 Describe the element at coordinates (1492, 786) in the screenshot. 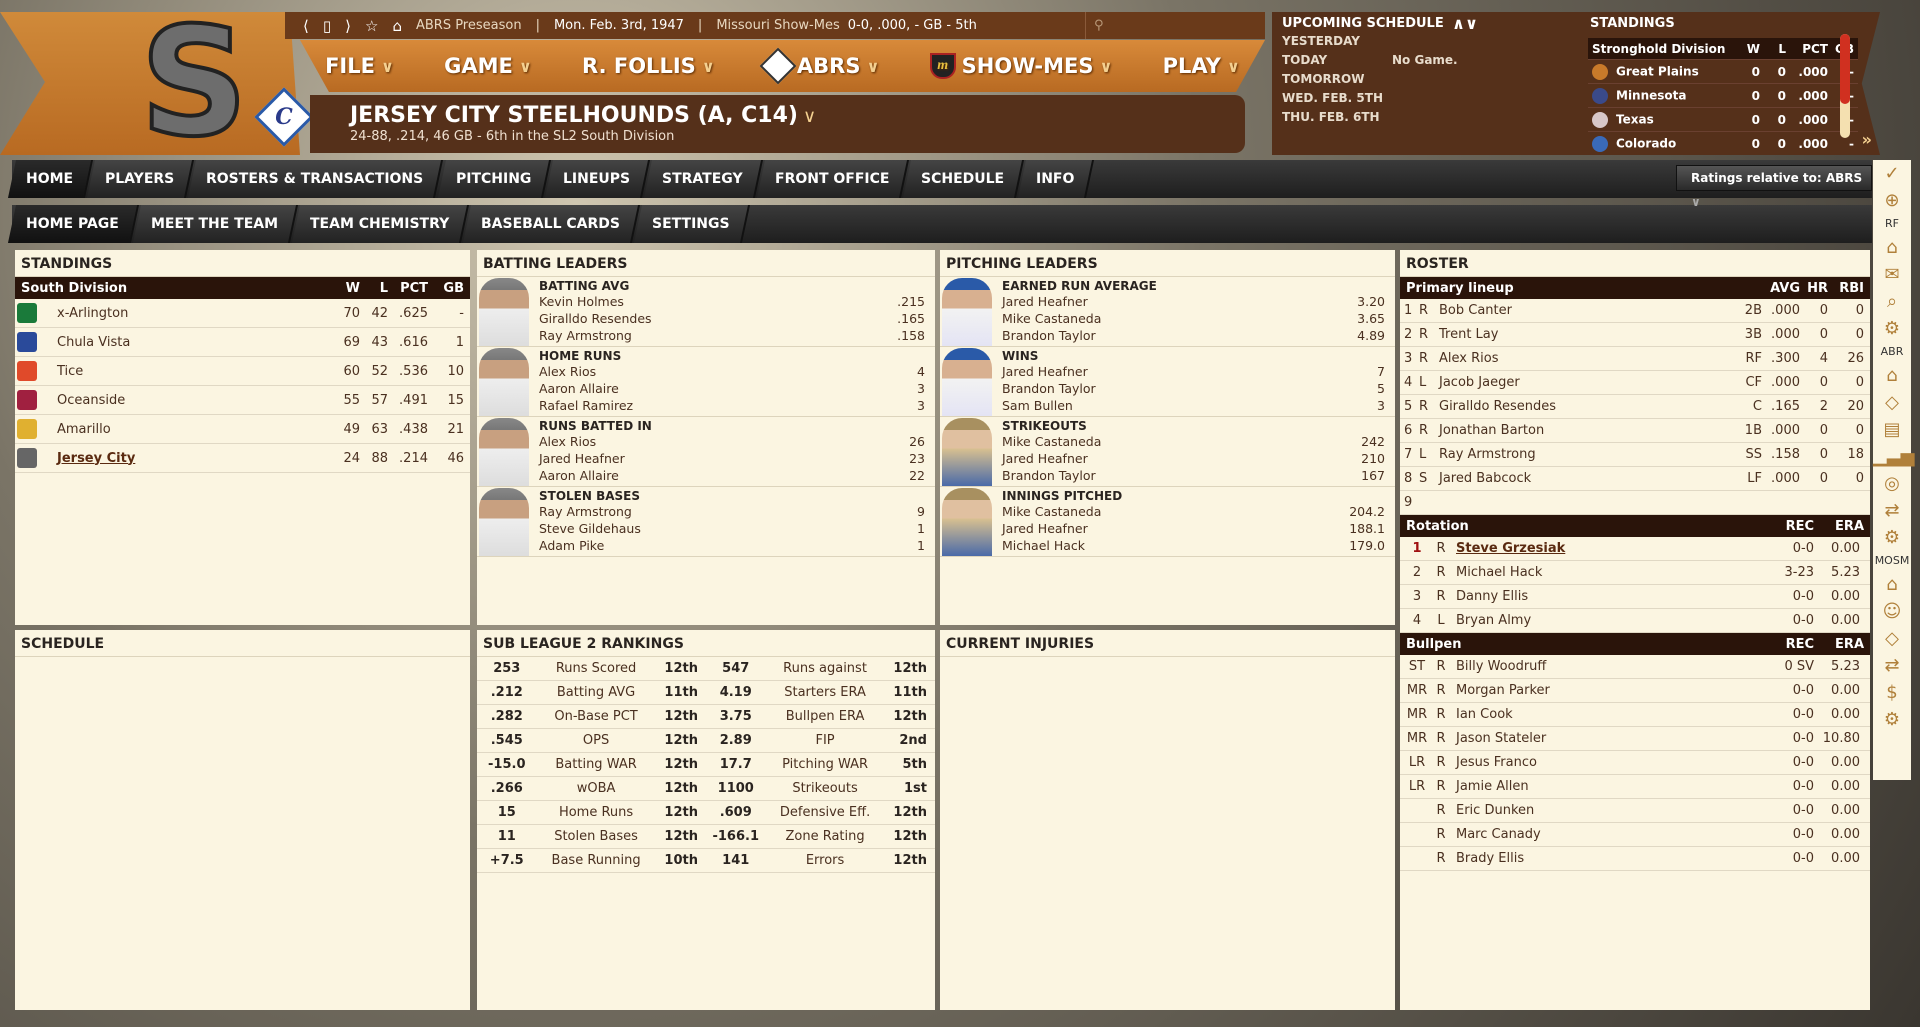

I see `player-name: Jamie Allen` at that location.